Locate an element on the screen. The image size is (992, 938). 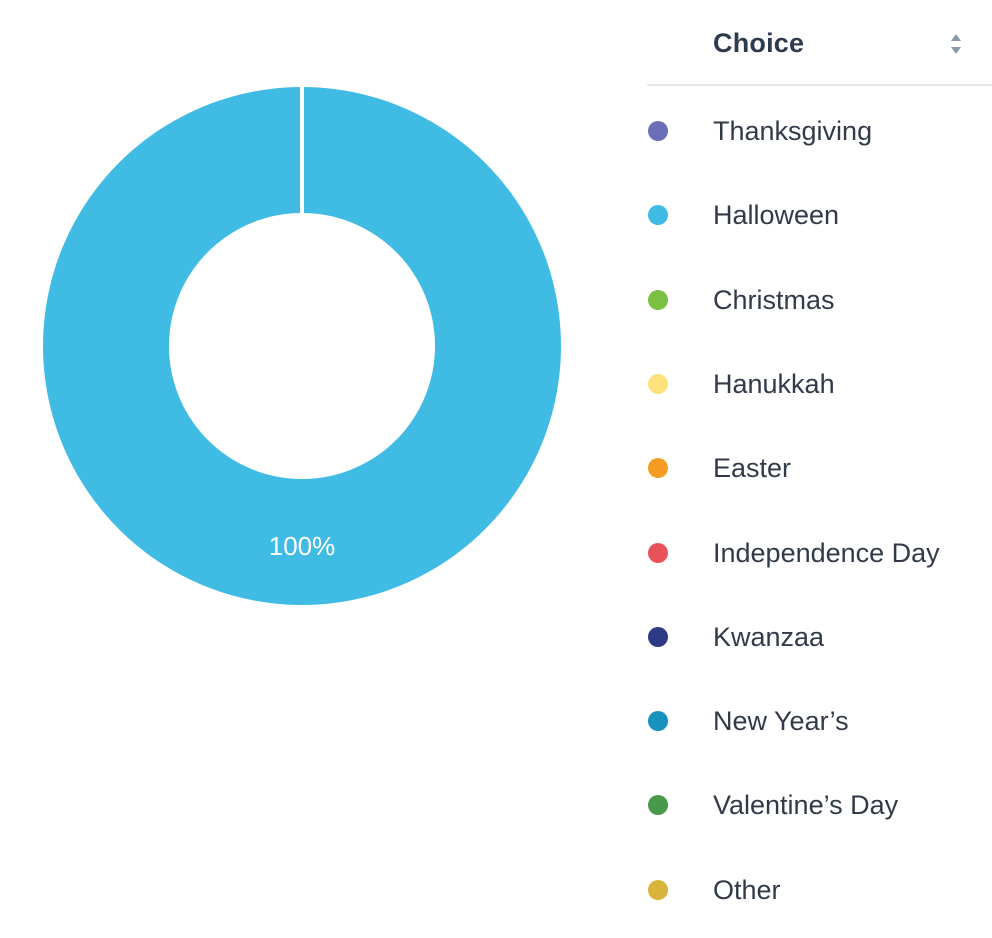
legend-item: Other is located at coordinates (819, 890).